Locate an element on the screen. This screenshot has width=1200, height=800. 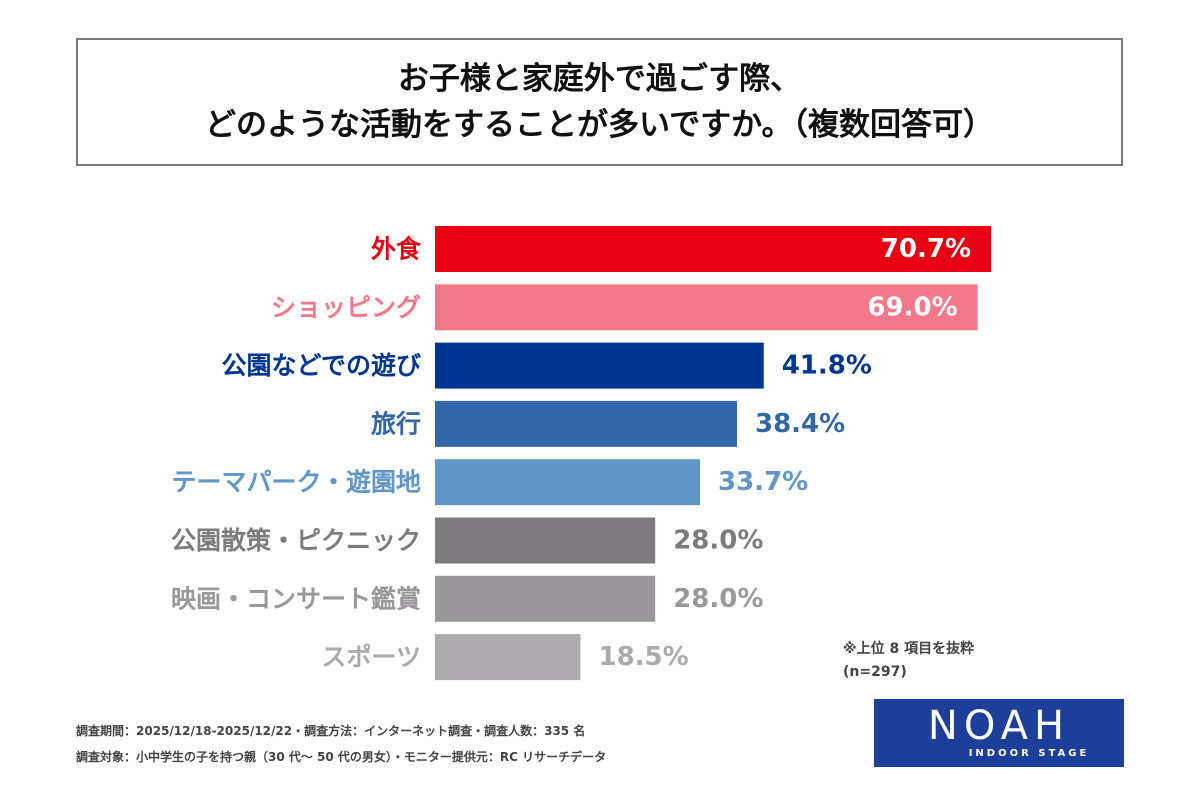
category-label-6: 映画・コンサート鑑賞 is located at coordinates (296, 598).